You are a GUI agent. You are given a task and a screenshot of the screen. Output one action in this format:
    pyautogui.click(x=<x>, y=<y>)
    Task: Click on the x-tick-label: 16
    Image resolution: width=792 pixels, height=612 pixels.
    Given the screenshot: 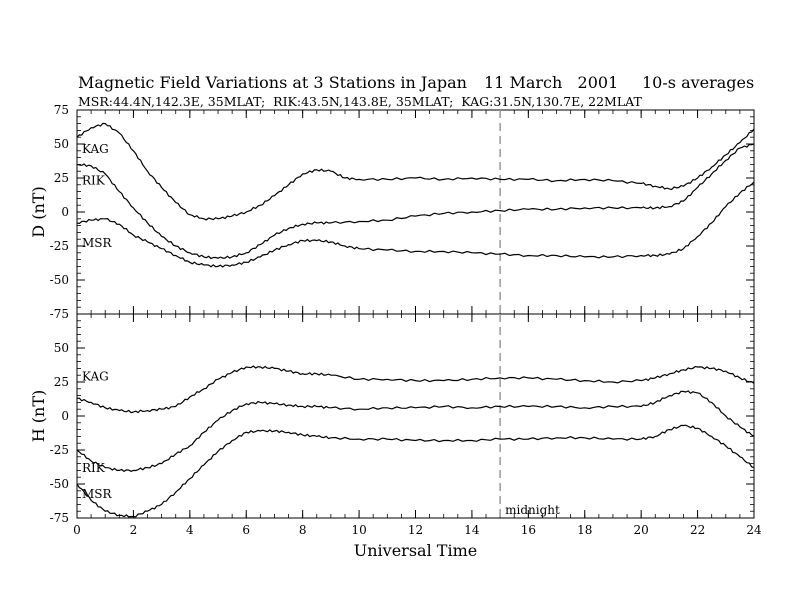 What is the action you would take?
    pyautogui.click(x=528, y=530)
    